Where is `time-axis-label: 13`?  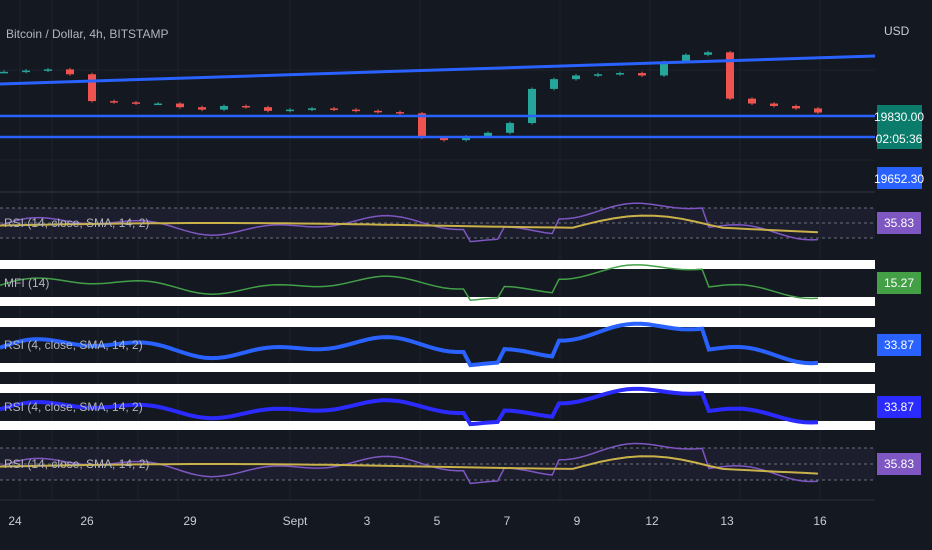 time-axis-label: 13 is located at coordinates (727, 521).